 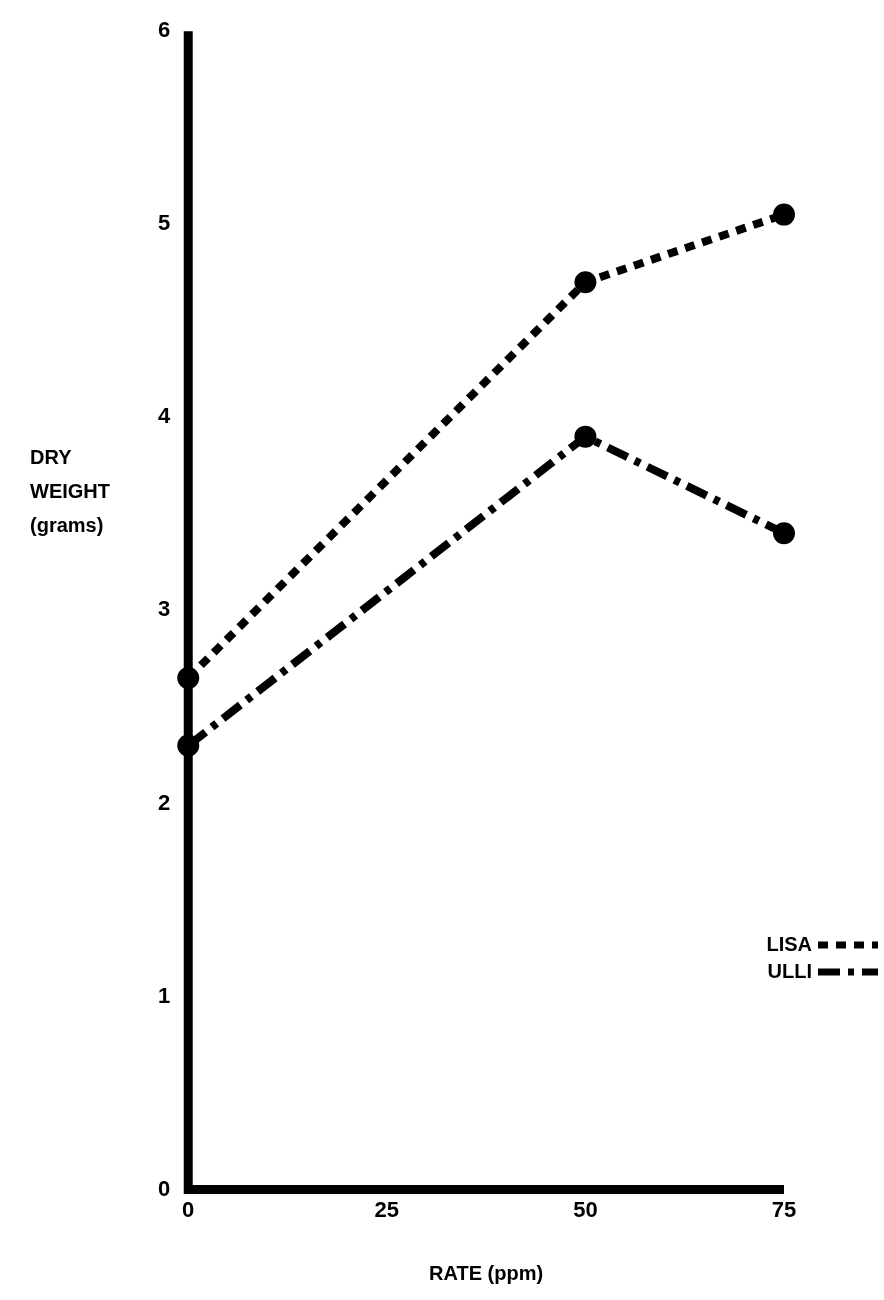 What do you see at coordinates (164, 1188) in the screenshot?
I see `y-tick-label: 0` at bounding box center [164, 1188].